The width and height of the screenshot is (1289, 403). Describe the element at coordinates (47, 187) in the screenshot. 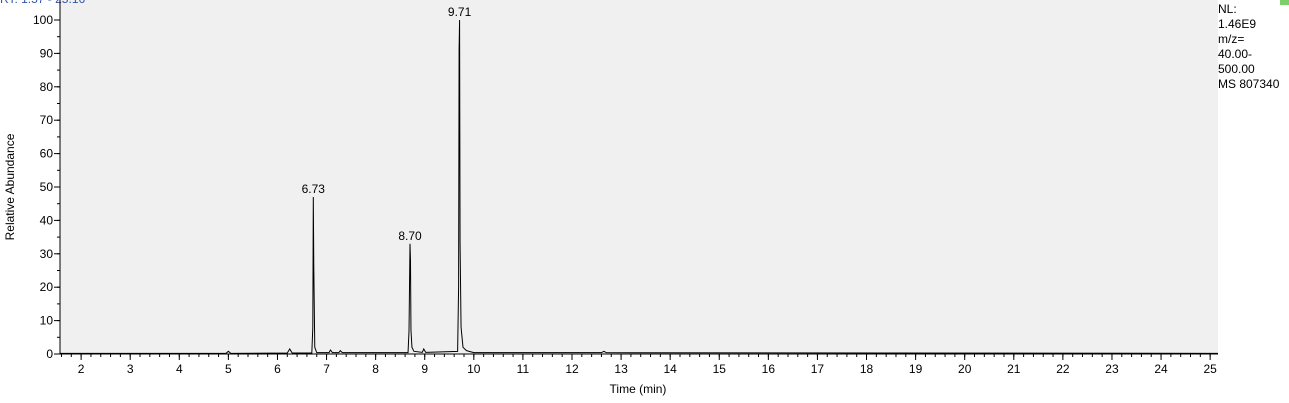

I see `y-tick-label: 50` at that location.